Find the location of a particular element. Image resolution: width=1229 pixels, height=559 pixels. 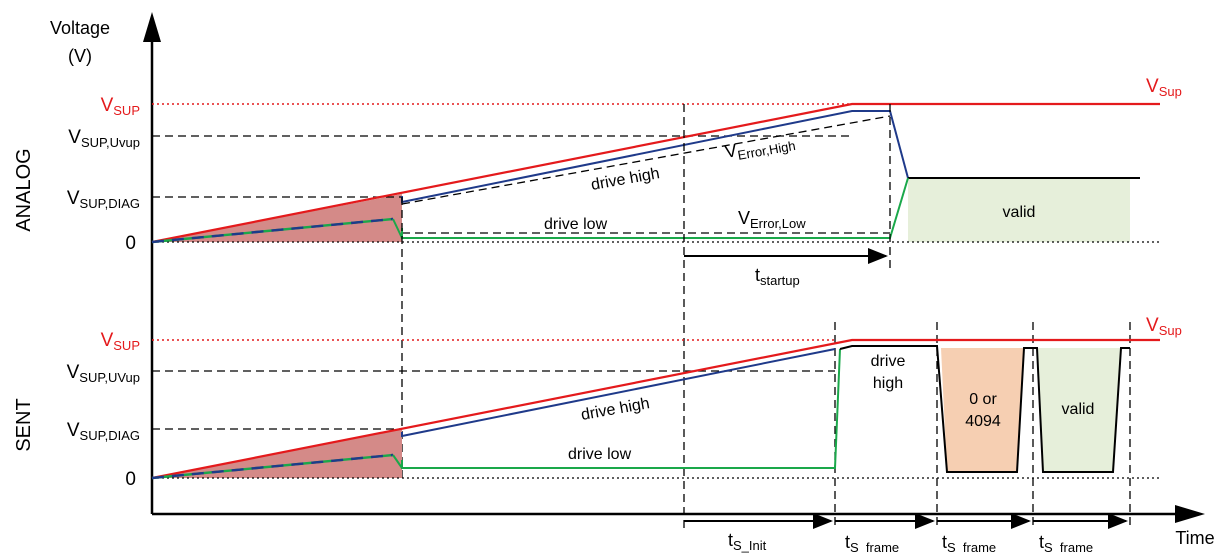

sent-tinit-label: tS_Init is located at coordinates (747, 541).